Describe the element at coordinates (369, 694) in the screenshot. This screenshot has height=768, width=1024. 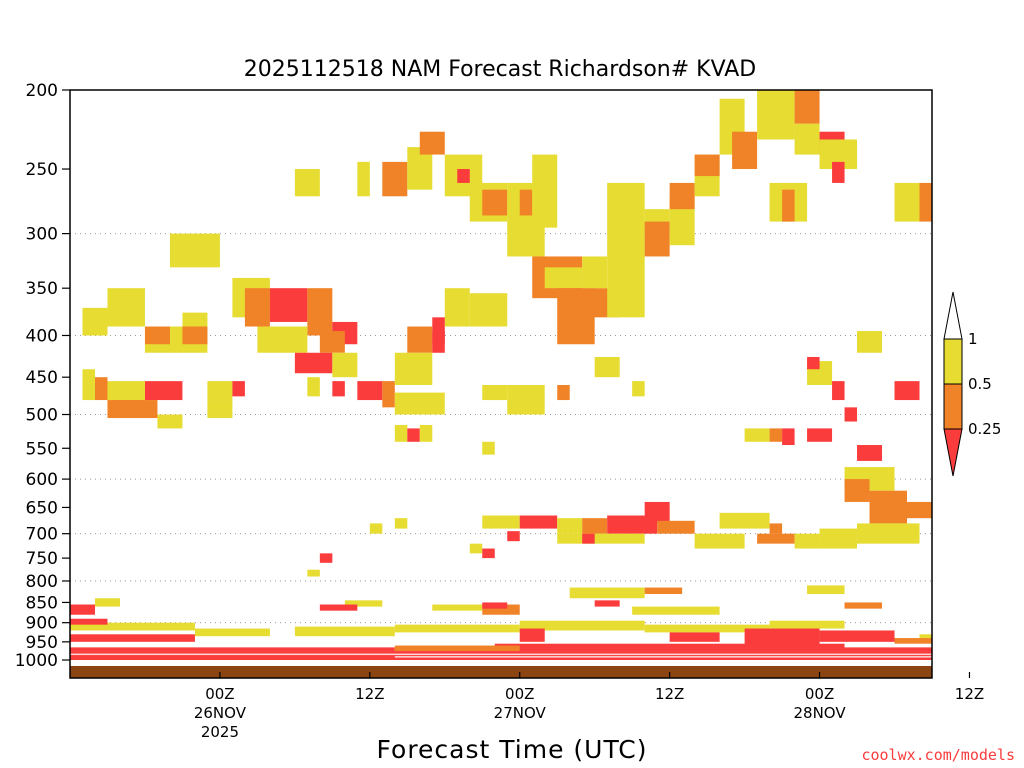
I see `x-tick-label: 12Z` at that location.